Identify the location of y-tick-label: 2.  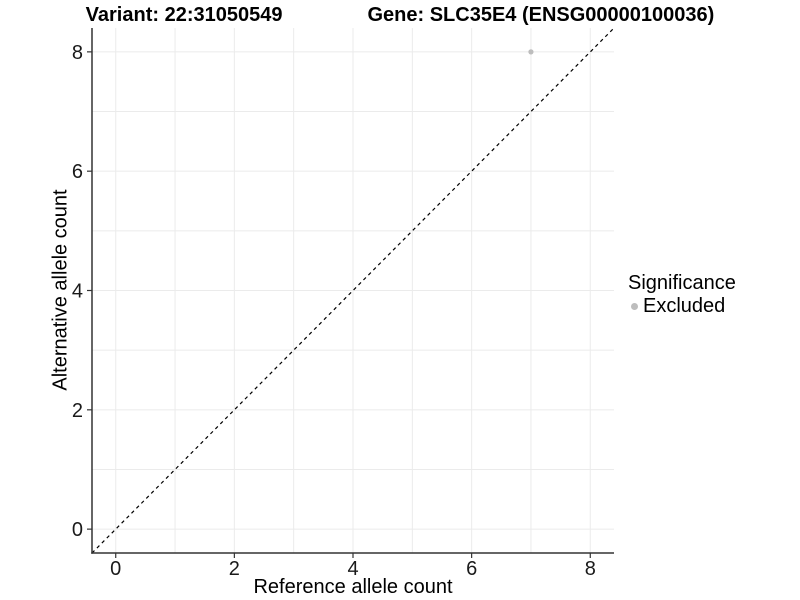
(77, 411).